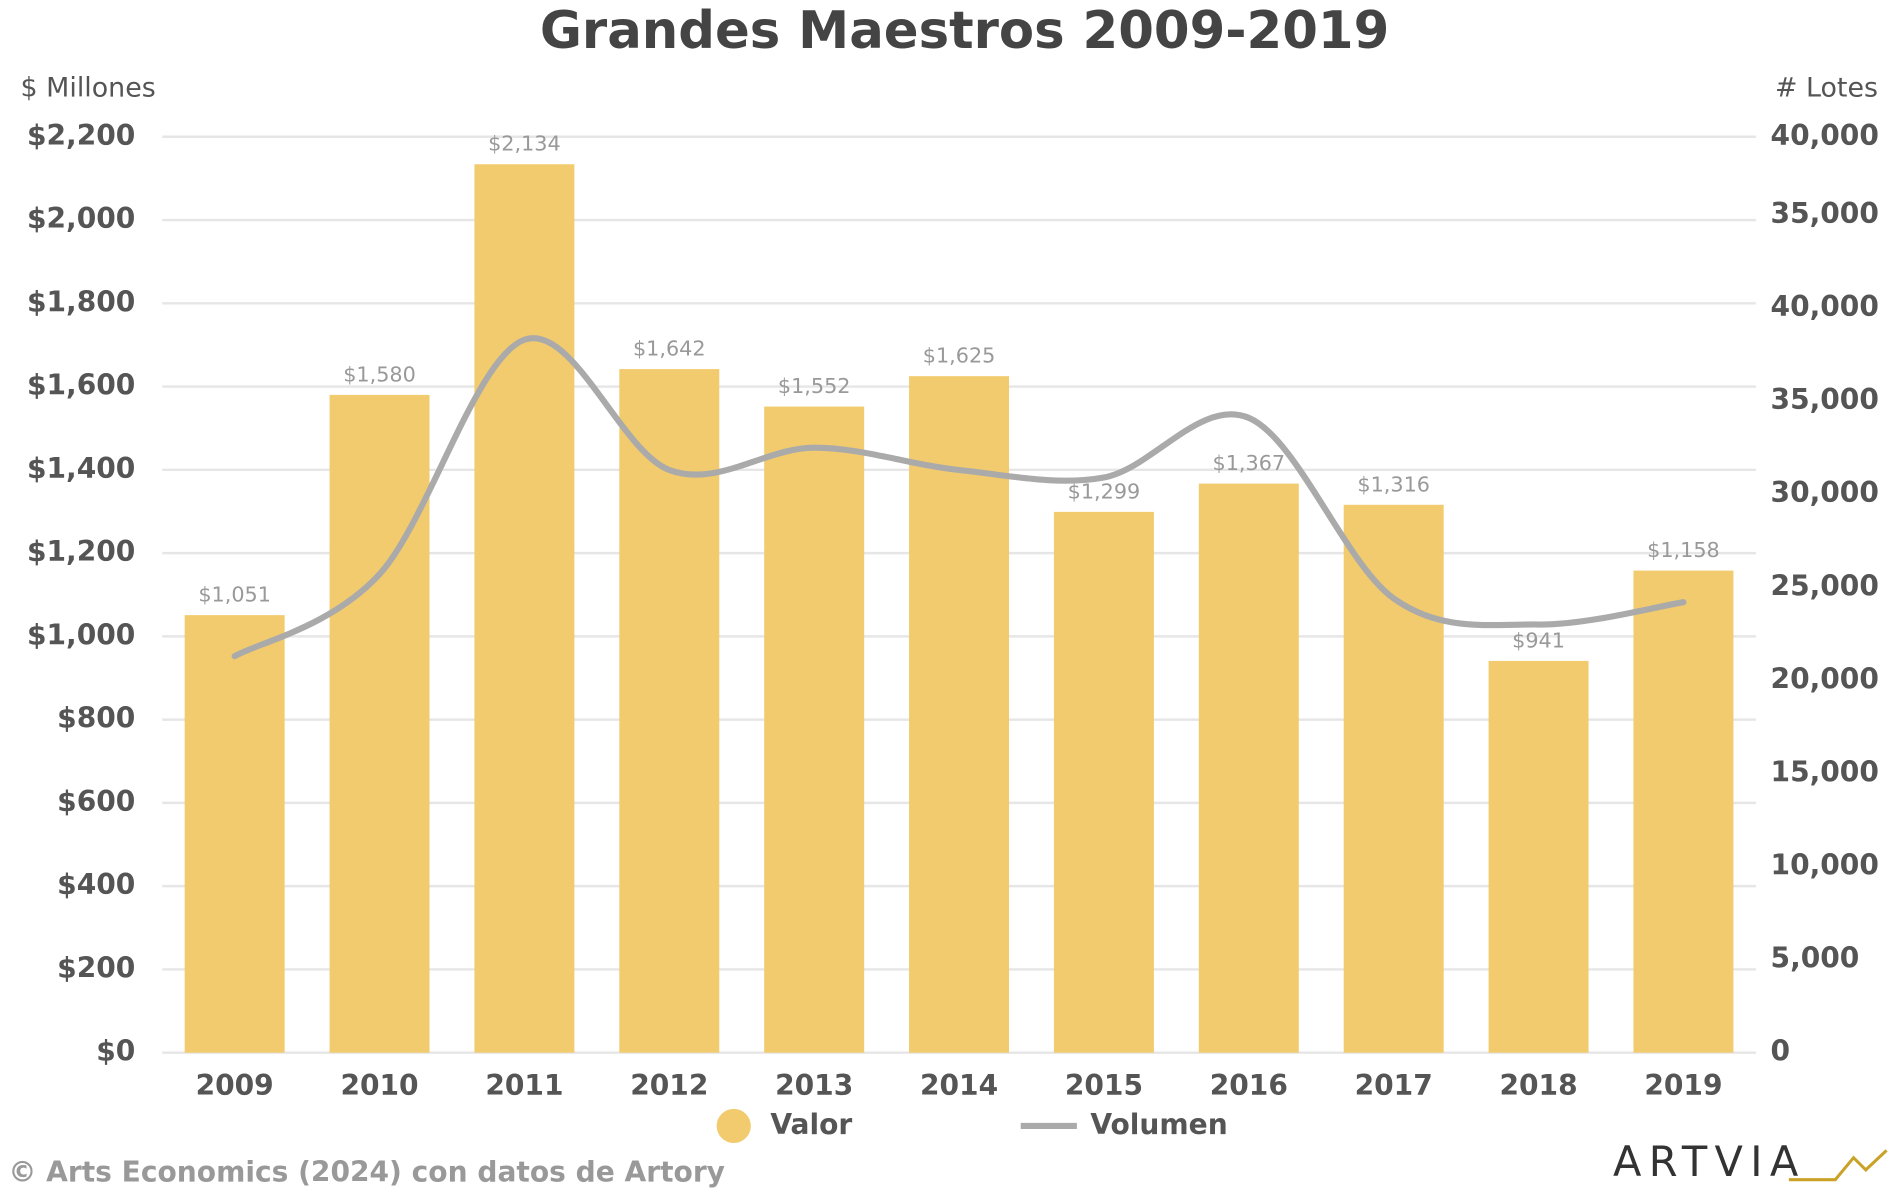  What do you see at coordinates (1826, 88) in the screenshot?
I see `y2-axis-label: # Lotes` at bounding box center [1826, 88].